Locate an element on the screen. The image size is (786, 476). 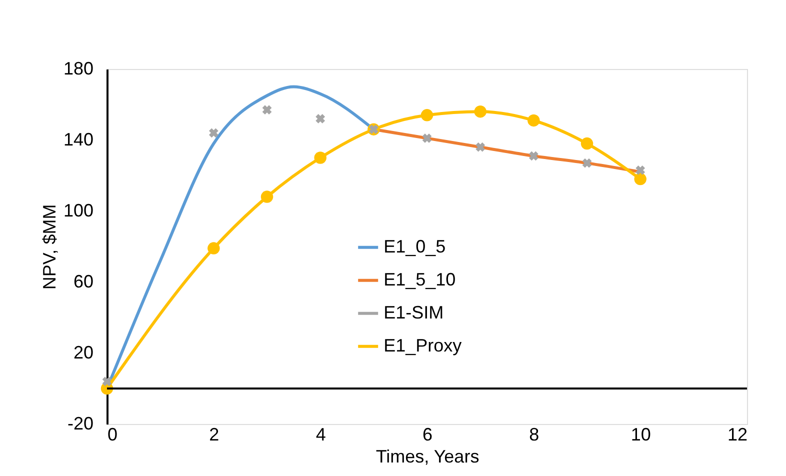
legend-label: E1_Proxy is located at coordinates (423, 345).